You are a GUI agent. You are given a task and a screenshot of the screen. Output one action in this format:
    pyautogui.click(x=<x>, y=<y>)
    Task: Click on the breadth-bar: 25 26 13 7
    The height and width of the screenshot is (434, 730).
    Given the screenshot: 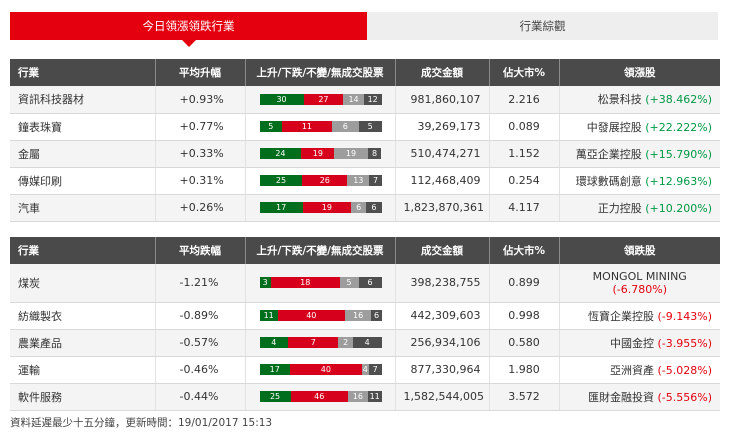 What is the action you would take?
    pyautogui.click(x=320, y=180)
    